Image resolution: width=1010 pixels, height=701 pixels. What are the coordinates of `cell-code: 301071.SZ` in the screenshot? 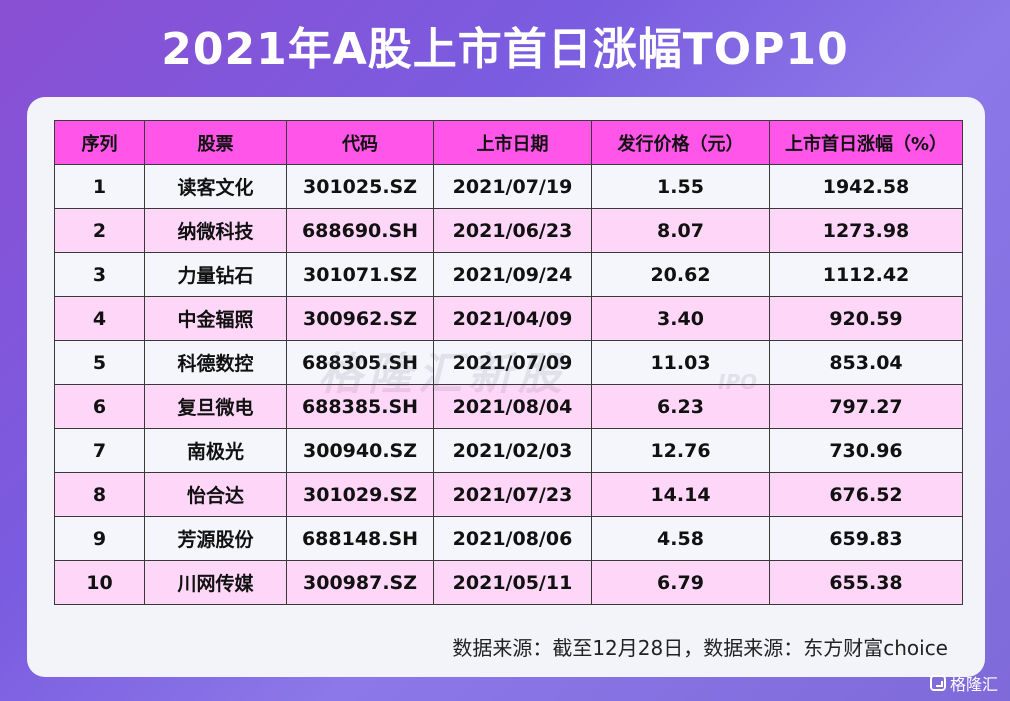 It's located at (360, 274).